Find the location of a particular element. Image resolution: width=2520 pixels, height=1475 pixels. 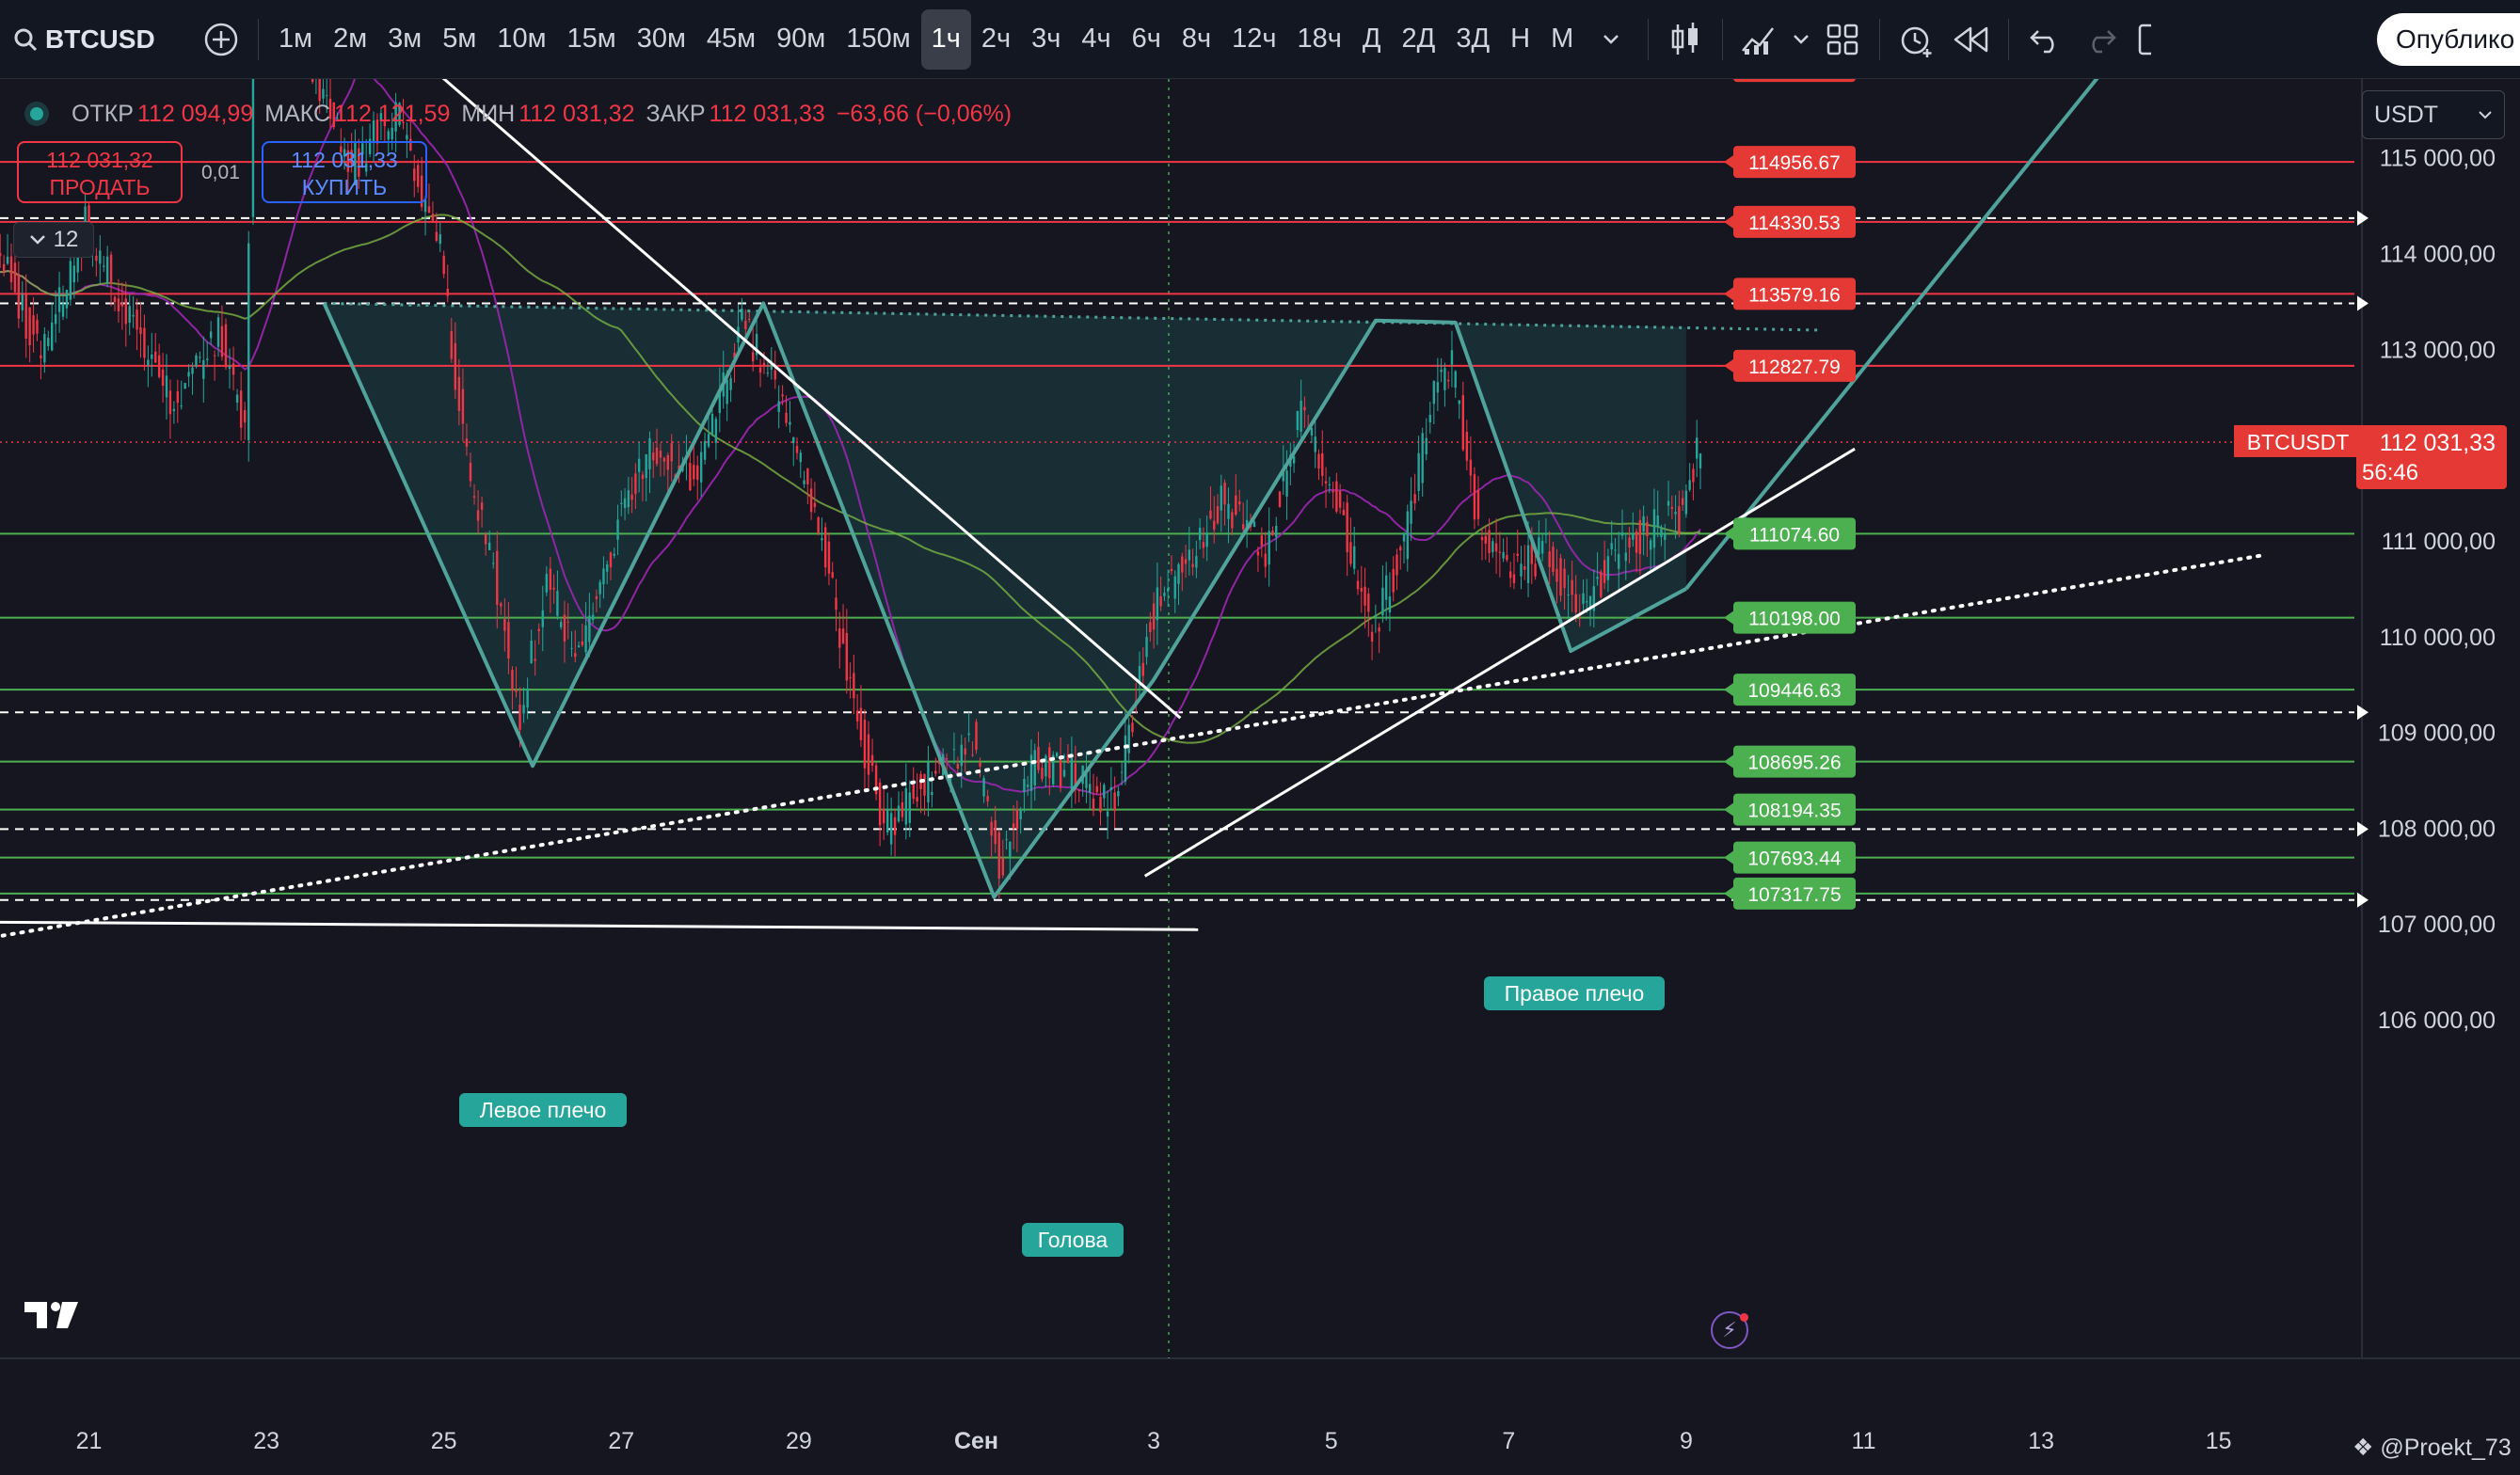

timeframe-0: 1м is located at coordinates (296, 39).